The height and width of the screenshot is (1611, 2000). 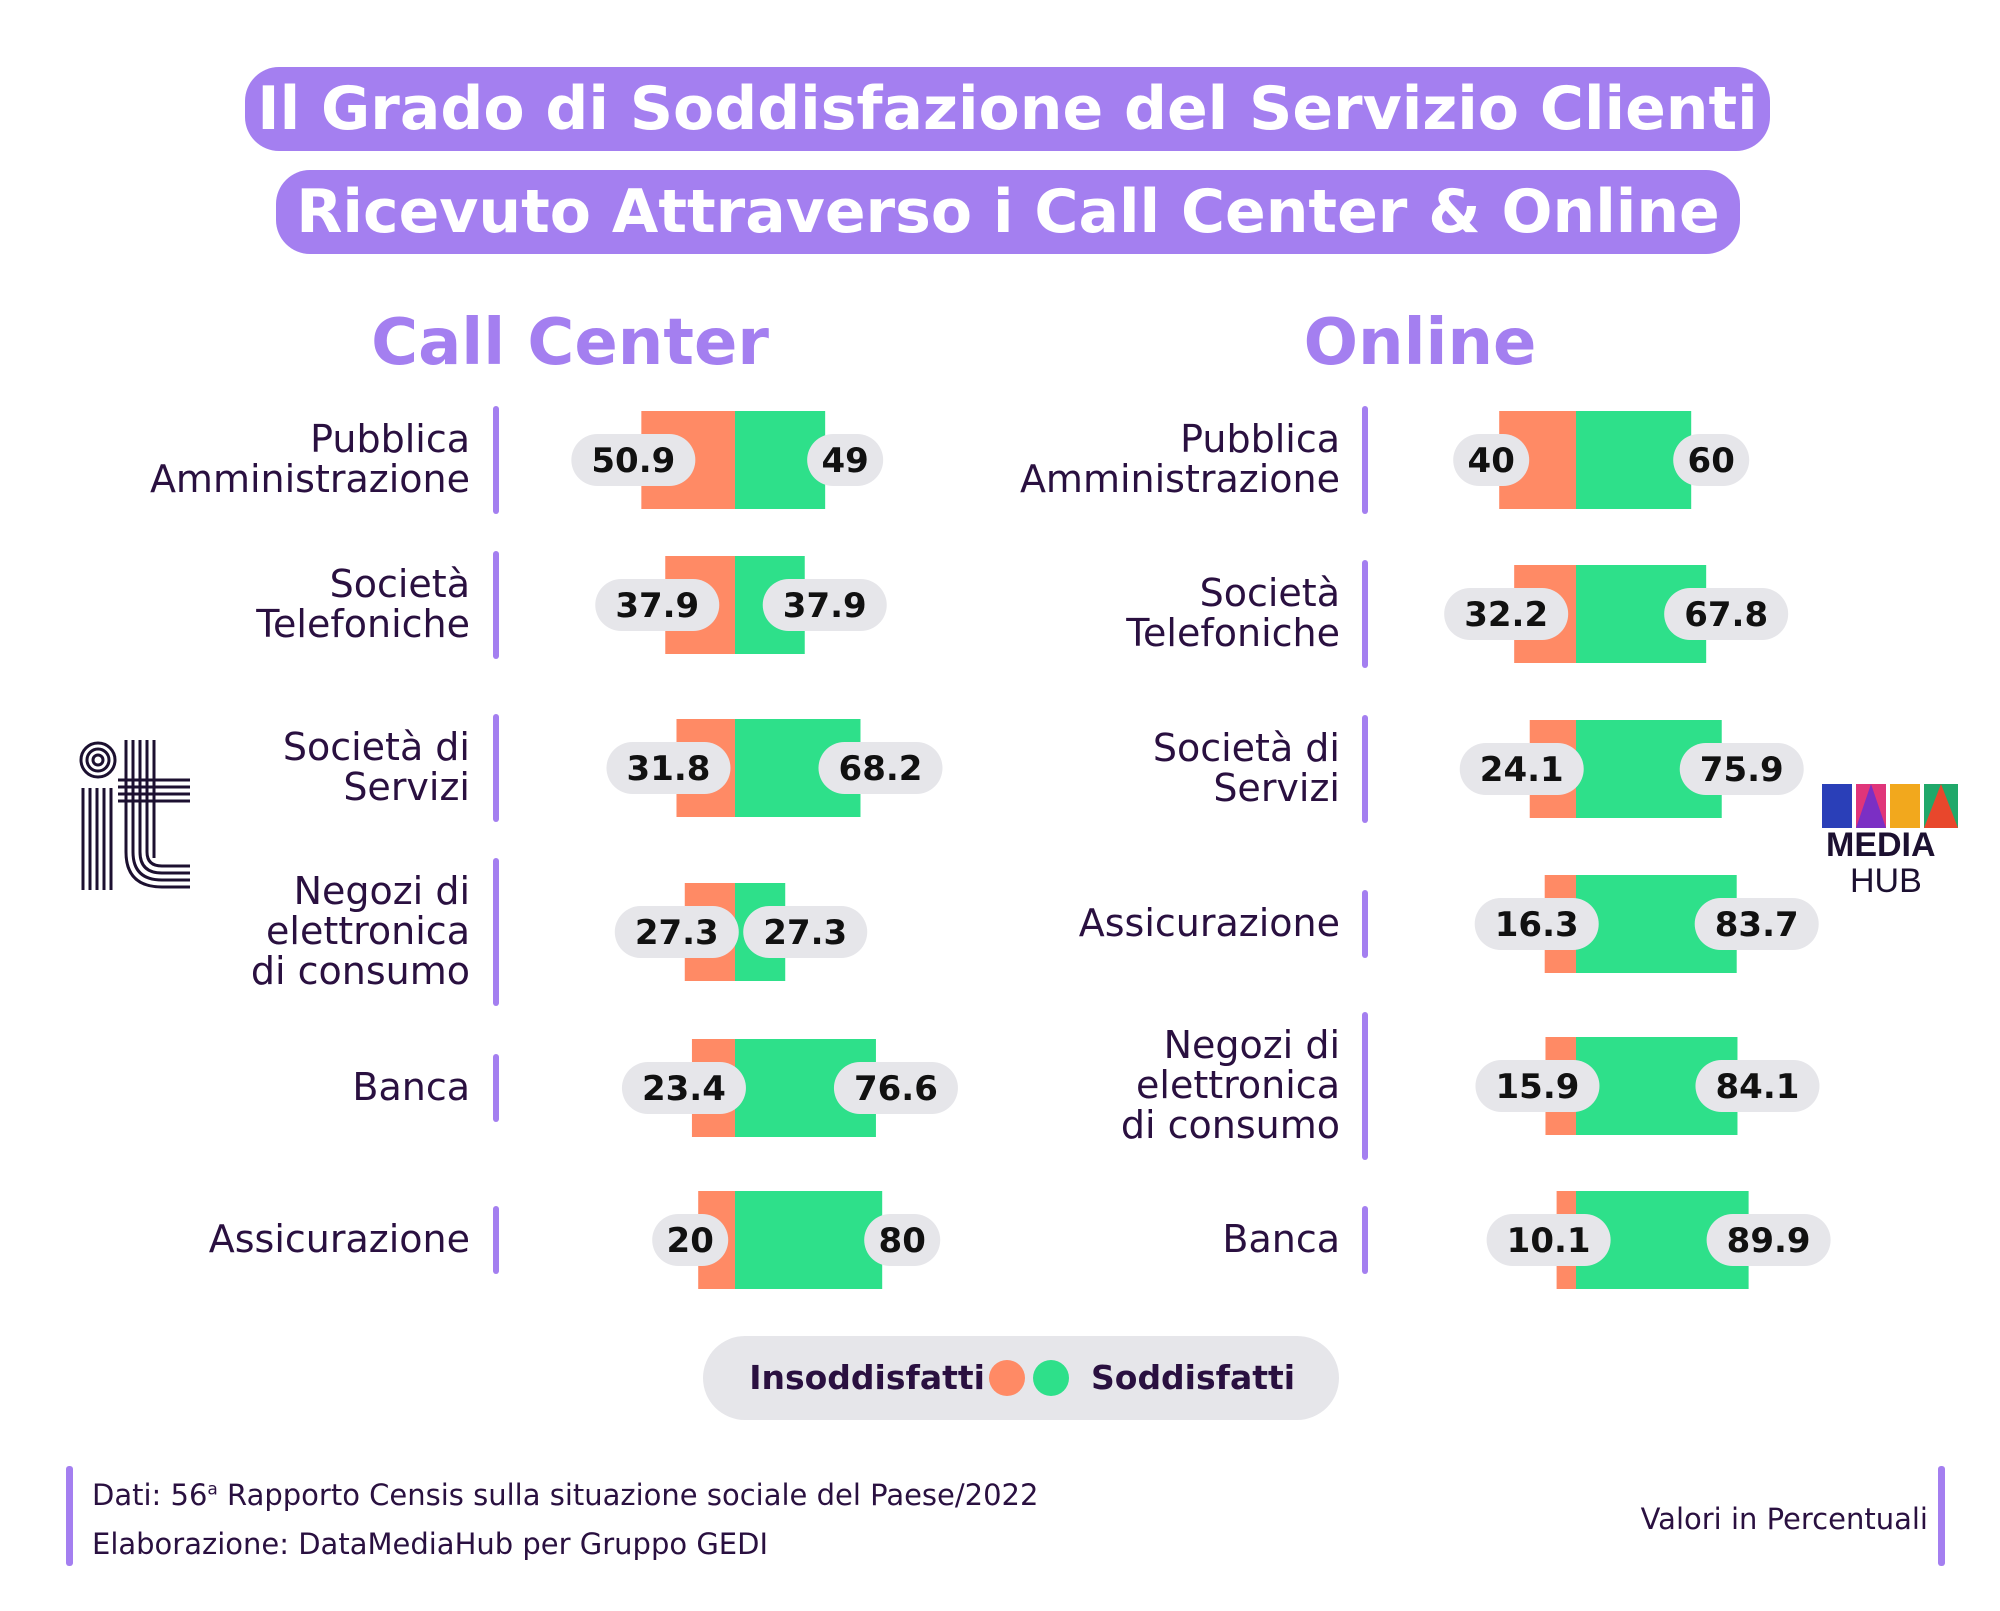 What do you see at coordinates (368, 931) in the screenshot?
I see `category-label-0-3-1: elettronica` at bounding box center [368, 931].